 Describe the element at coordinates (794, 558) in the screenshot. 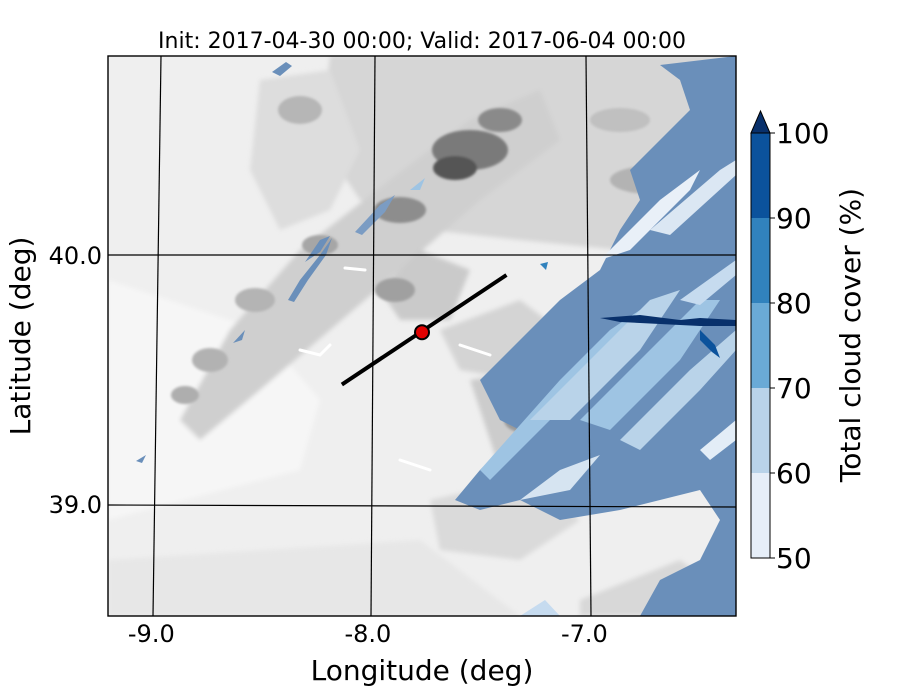

I see `colorbar-tick-label: 50` at that location.